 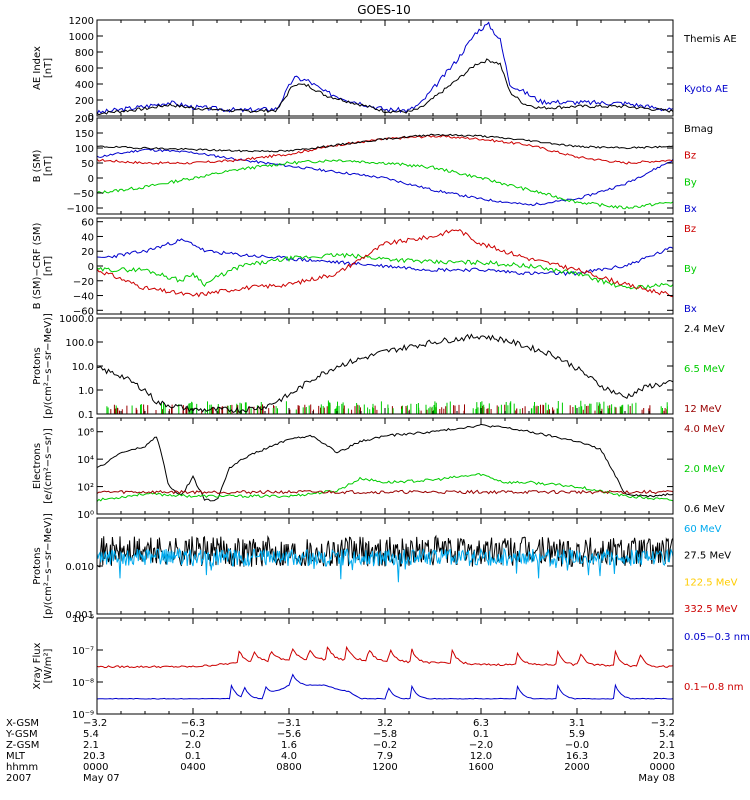 I want to click on ephemeris-value: 12.0, so click(x=481, y=756).